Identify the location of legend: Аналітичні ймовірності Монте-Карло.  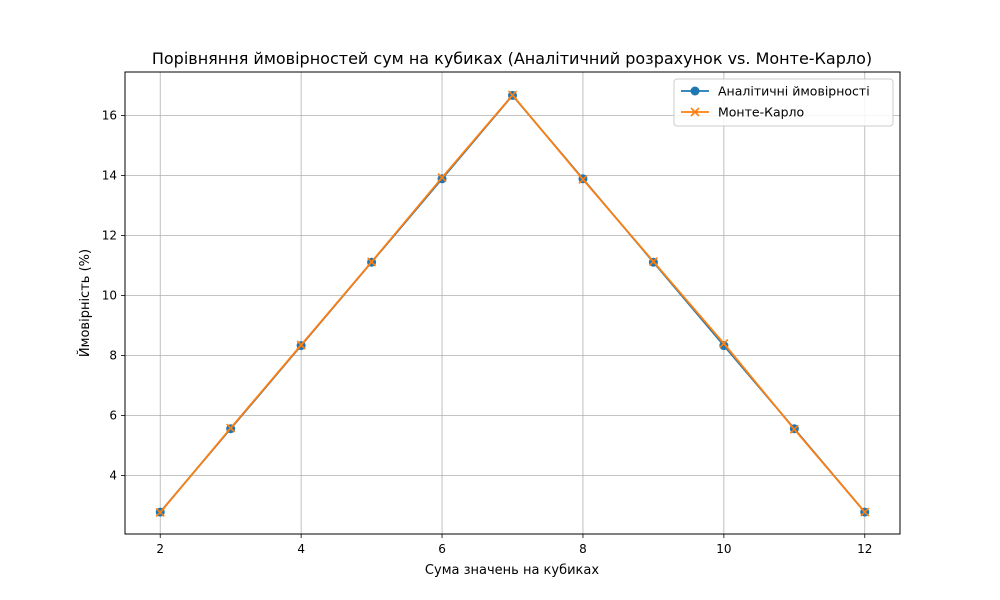
(783, 102).